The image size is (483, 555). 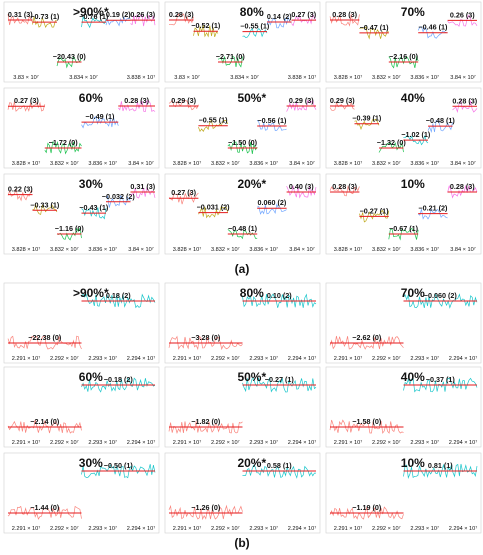 I want to click on segment-mean-label: −0.46 (1), so click(x=433, y=27).